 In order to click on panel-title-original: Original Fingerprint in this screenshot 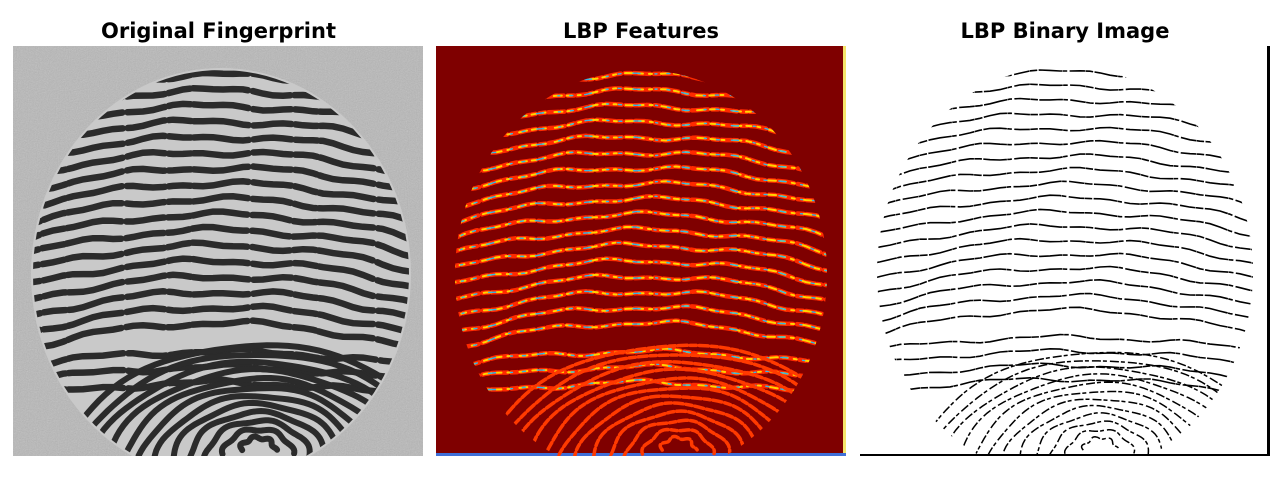, I will do `click(218, 31)`.